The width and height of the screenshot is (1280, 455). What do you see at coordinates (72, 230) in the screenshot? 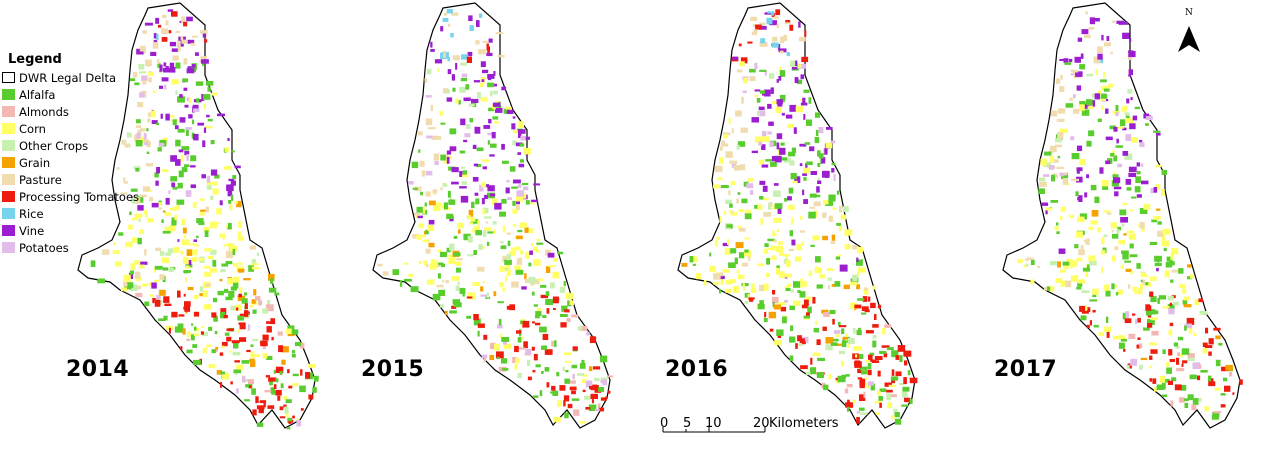
I see `legend-item-vine: Vine` at bounding box center [72, 230].